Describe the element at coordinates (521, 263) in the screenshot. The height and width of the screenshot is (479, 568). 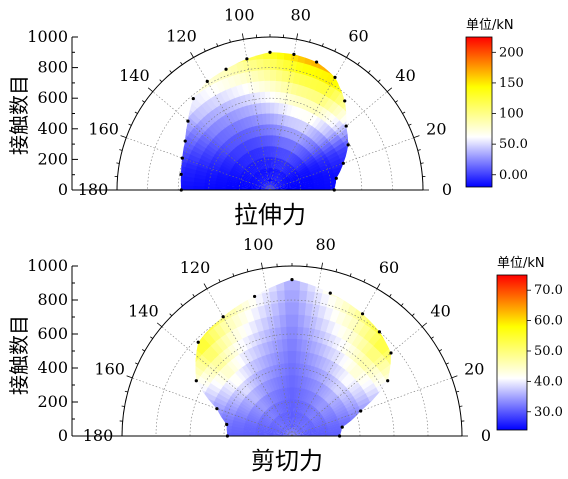
I see `colorbar-title-shear: 单位/kN` at that location.